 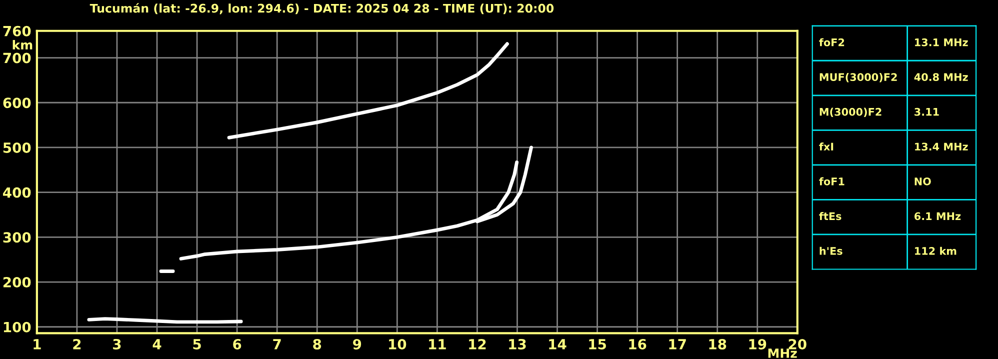 What do you see at coordinates (782, 353) in the screenshot?
I see `x-axis-title: MHz` at bounding box center [782, 353].